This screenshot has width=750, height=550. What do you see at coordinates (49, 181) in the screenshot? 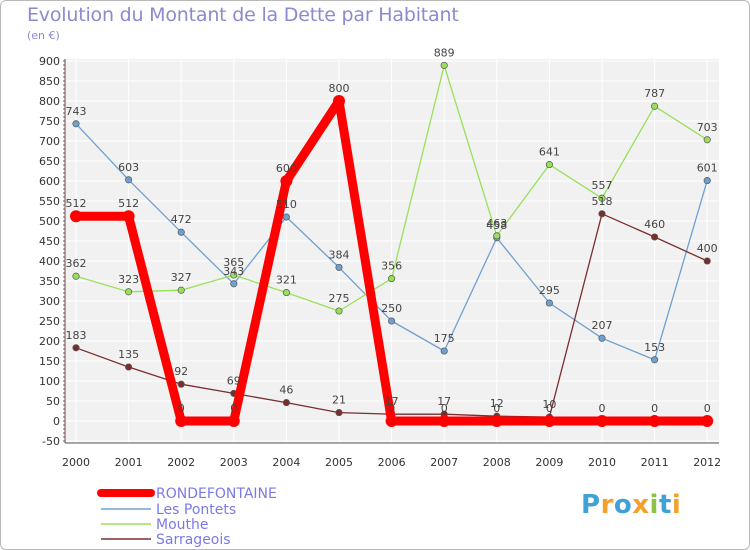
I see `y-tick-label: 600` at bounding box center [49, 181].